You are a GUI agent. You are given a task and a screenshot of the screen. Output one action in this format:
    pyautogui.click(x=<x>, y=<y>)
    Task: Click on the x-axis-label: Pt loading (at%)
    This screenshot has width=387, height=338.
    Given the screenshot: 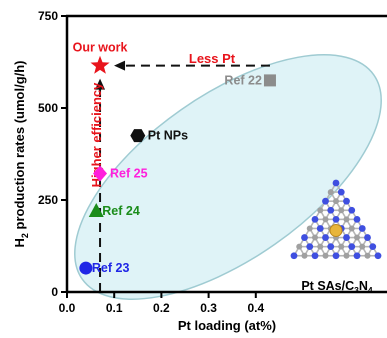 What is the action you would take?
    pyautogui.click(x=227, y=325)
    